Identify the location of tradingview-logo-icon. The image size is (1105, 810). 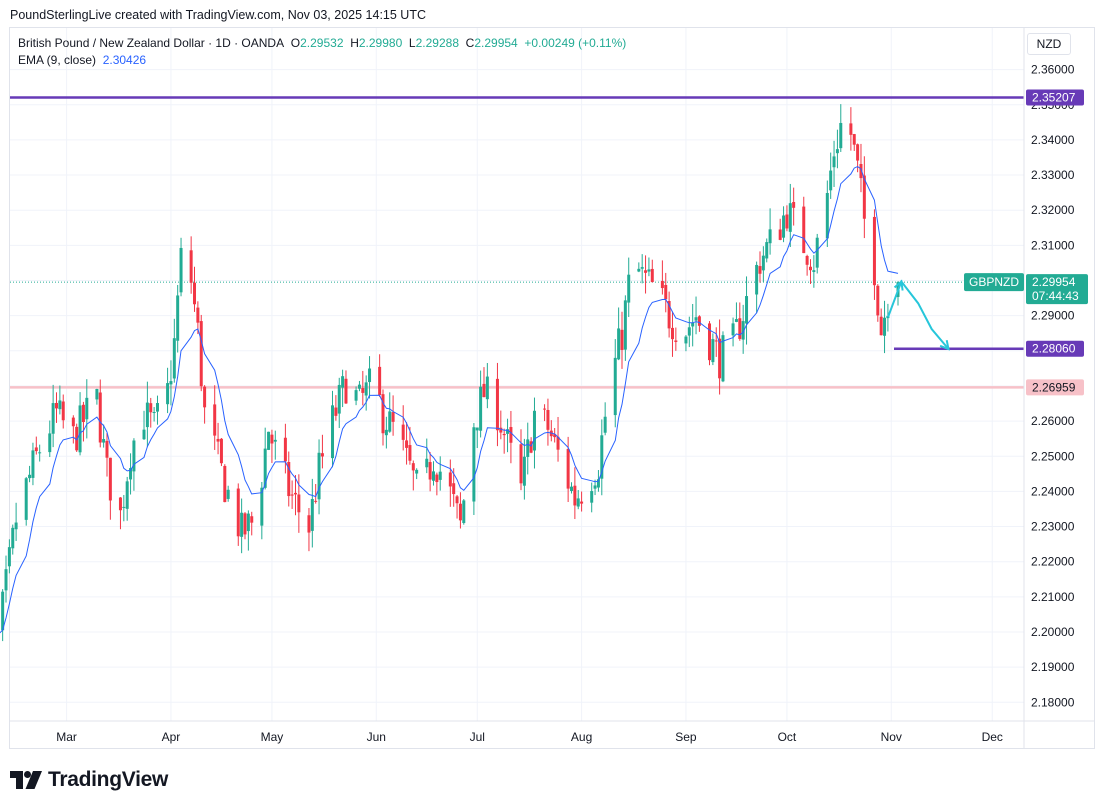
(26, 780).